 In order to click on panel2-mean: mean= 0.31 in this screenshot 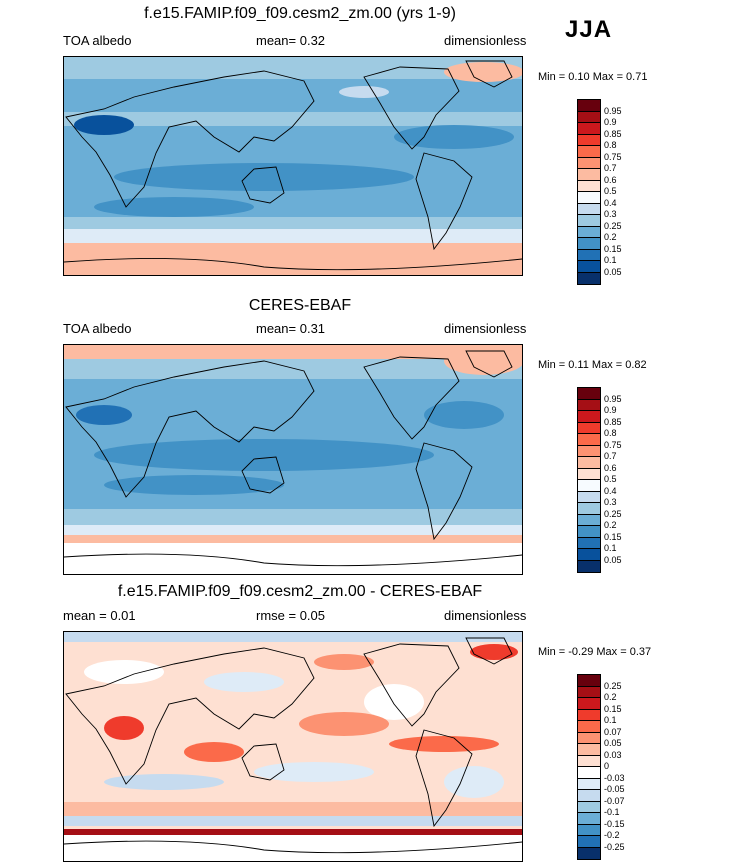, I will do `click(291, 328)`.